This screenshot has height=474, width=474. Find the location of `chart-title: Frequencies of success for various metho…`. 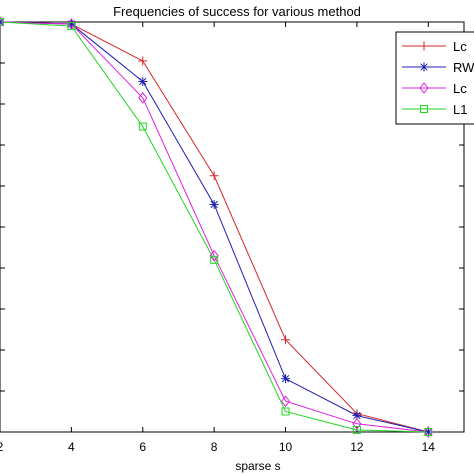

chart-title: Frequencies of success for various metho… is located at coordinates (237, 11).